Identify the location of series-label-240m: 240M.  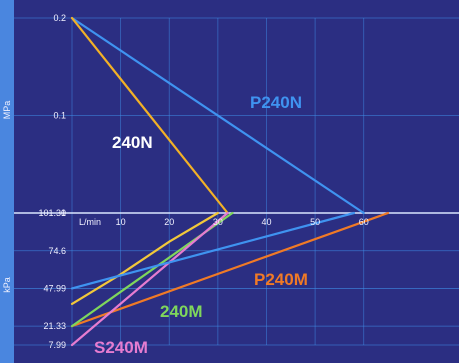
(181, 311).